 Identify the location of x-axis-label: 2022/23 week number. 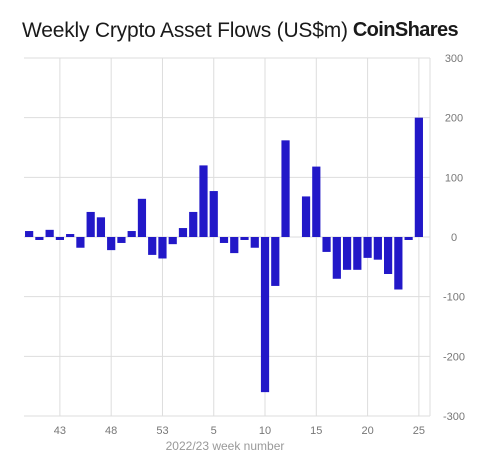
(225, 446).